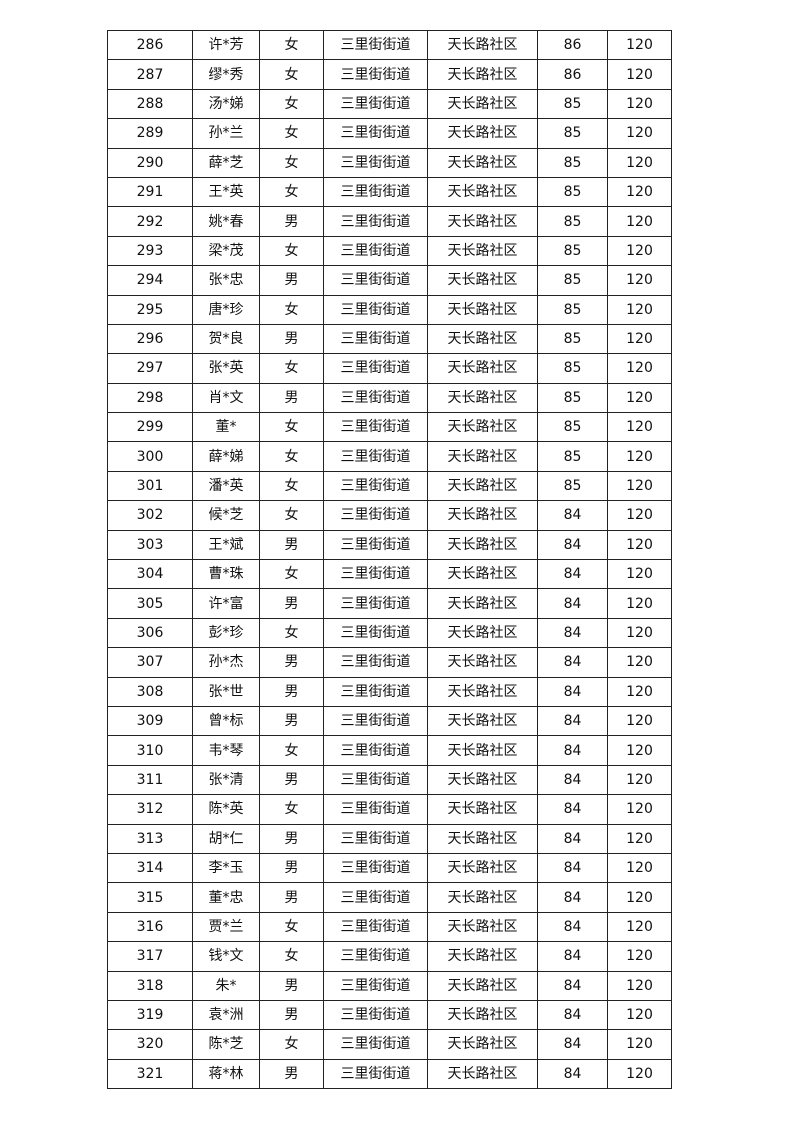 The image size is (793, 1122). What do you see at coordinates (150, 339) in the screenshot?
I see `serial-number-cell: 296` at bounding box center [150, 339].